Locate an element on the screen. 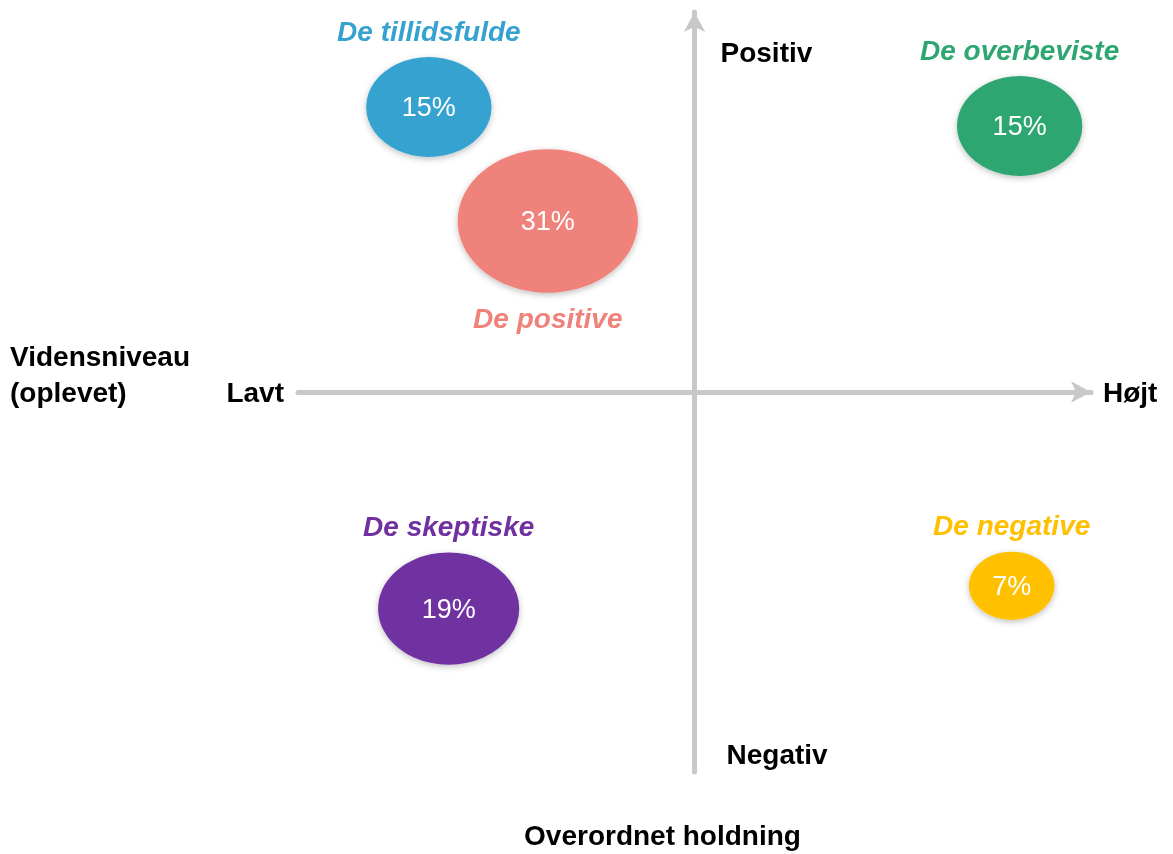 The height and width of the screenshot is (854, 1173). data-label: 19% is located at coordinates (448, 608).